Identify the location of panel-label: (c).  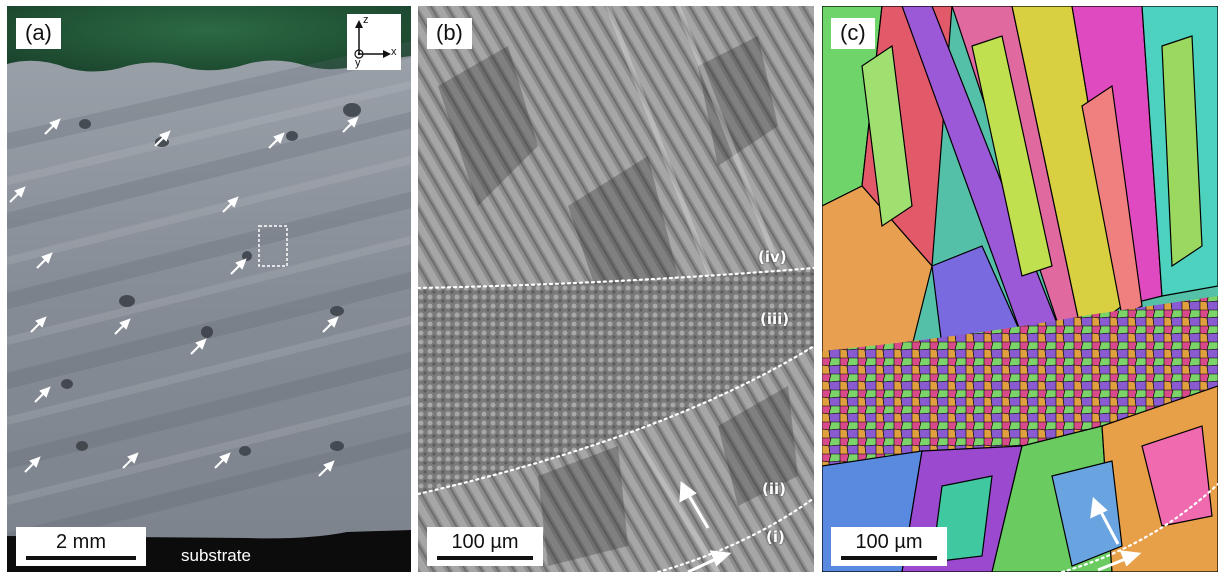
(853, 33).